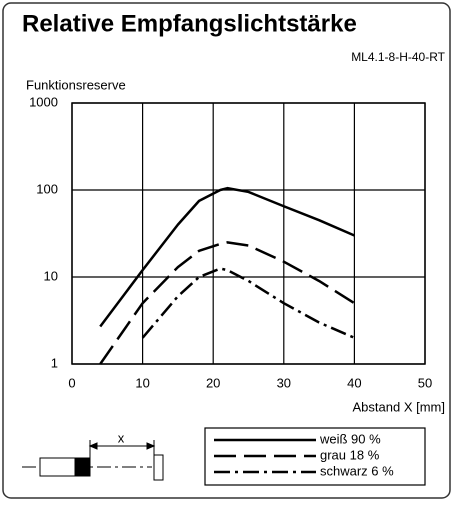 The width and height of the screenshot is (454, 507). Describe the element at coordinates (213, 382) in the screenshot. I see `x-tick-label: 20` at that location.